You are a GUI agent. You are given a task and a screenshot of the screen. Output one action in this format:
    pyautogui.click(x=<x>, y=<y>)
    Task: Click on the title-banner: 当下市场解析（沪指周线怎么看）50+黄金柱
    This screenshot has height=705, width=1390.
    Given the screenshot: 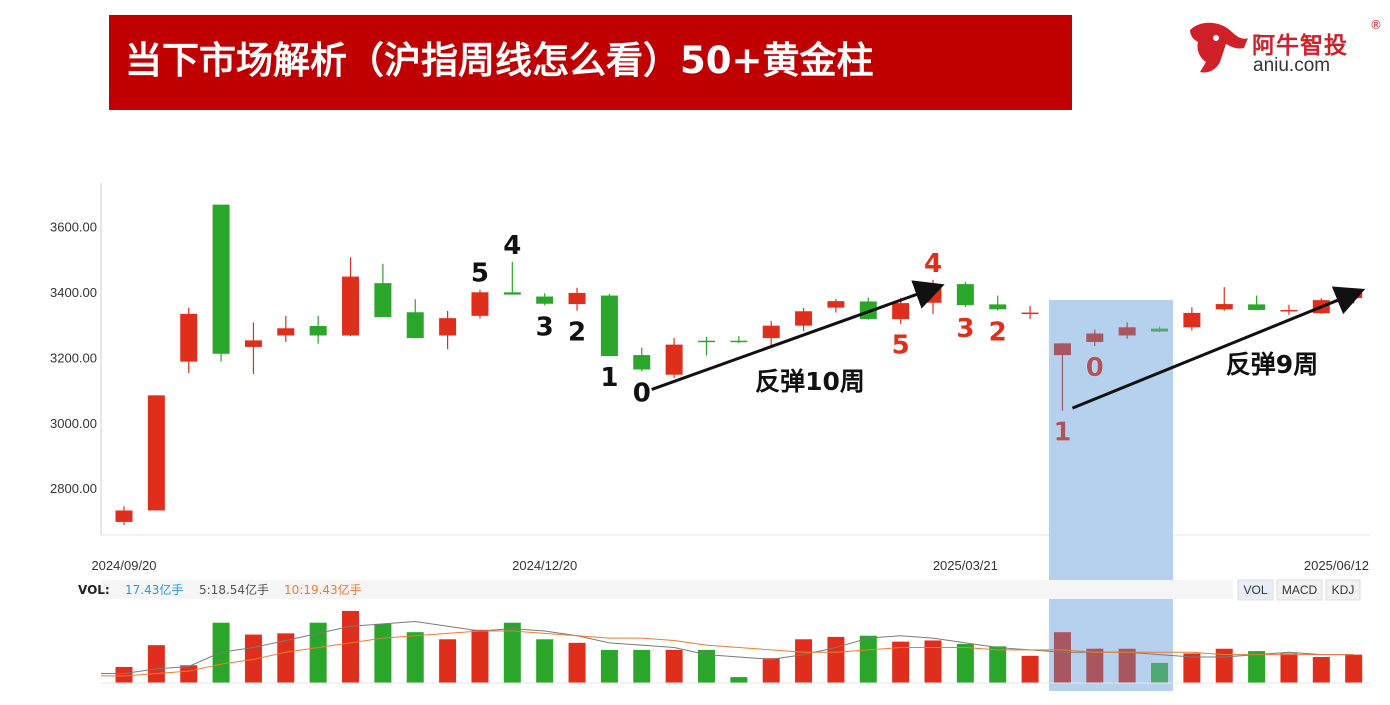 What is the action you would take?
    pyautogui.click(x=590, y=62)
    